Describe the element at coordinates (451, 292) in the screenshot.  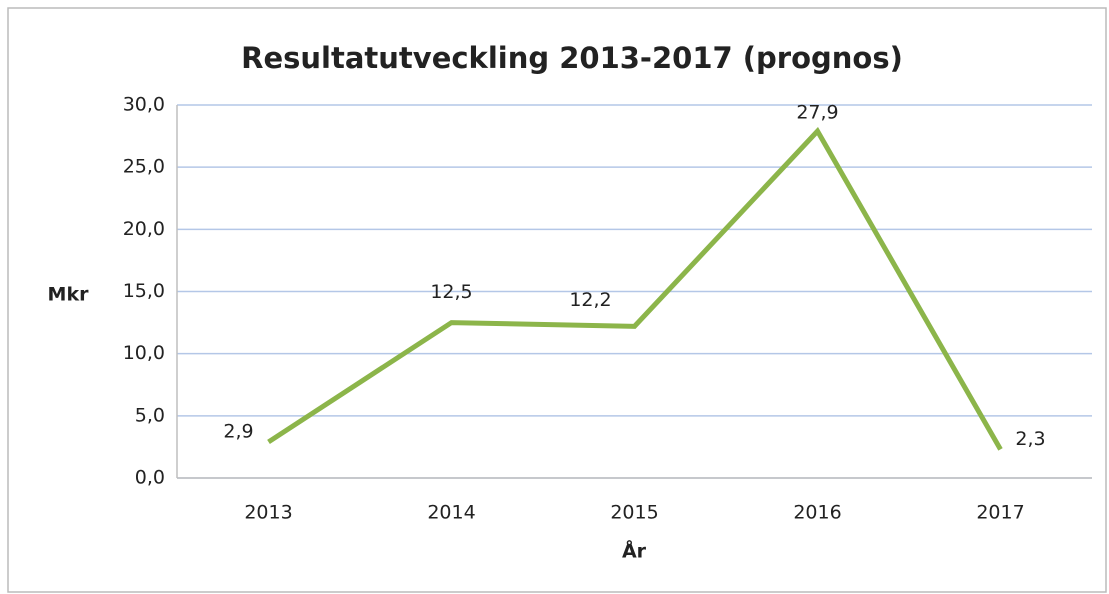
I see `data-label: 12,5` at that location.